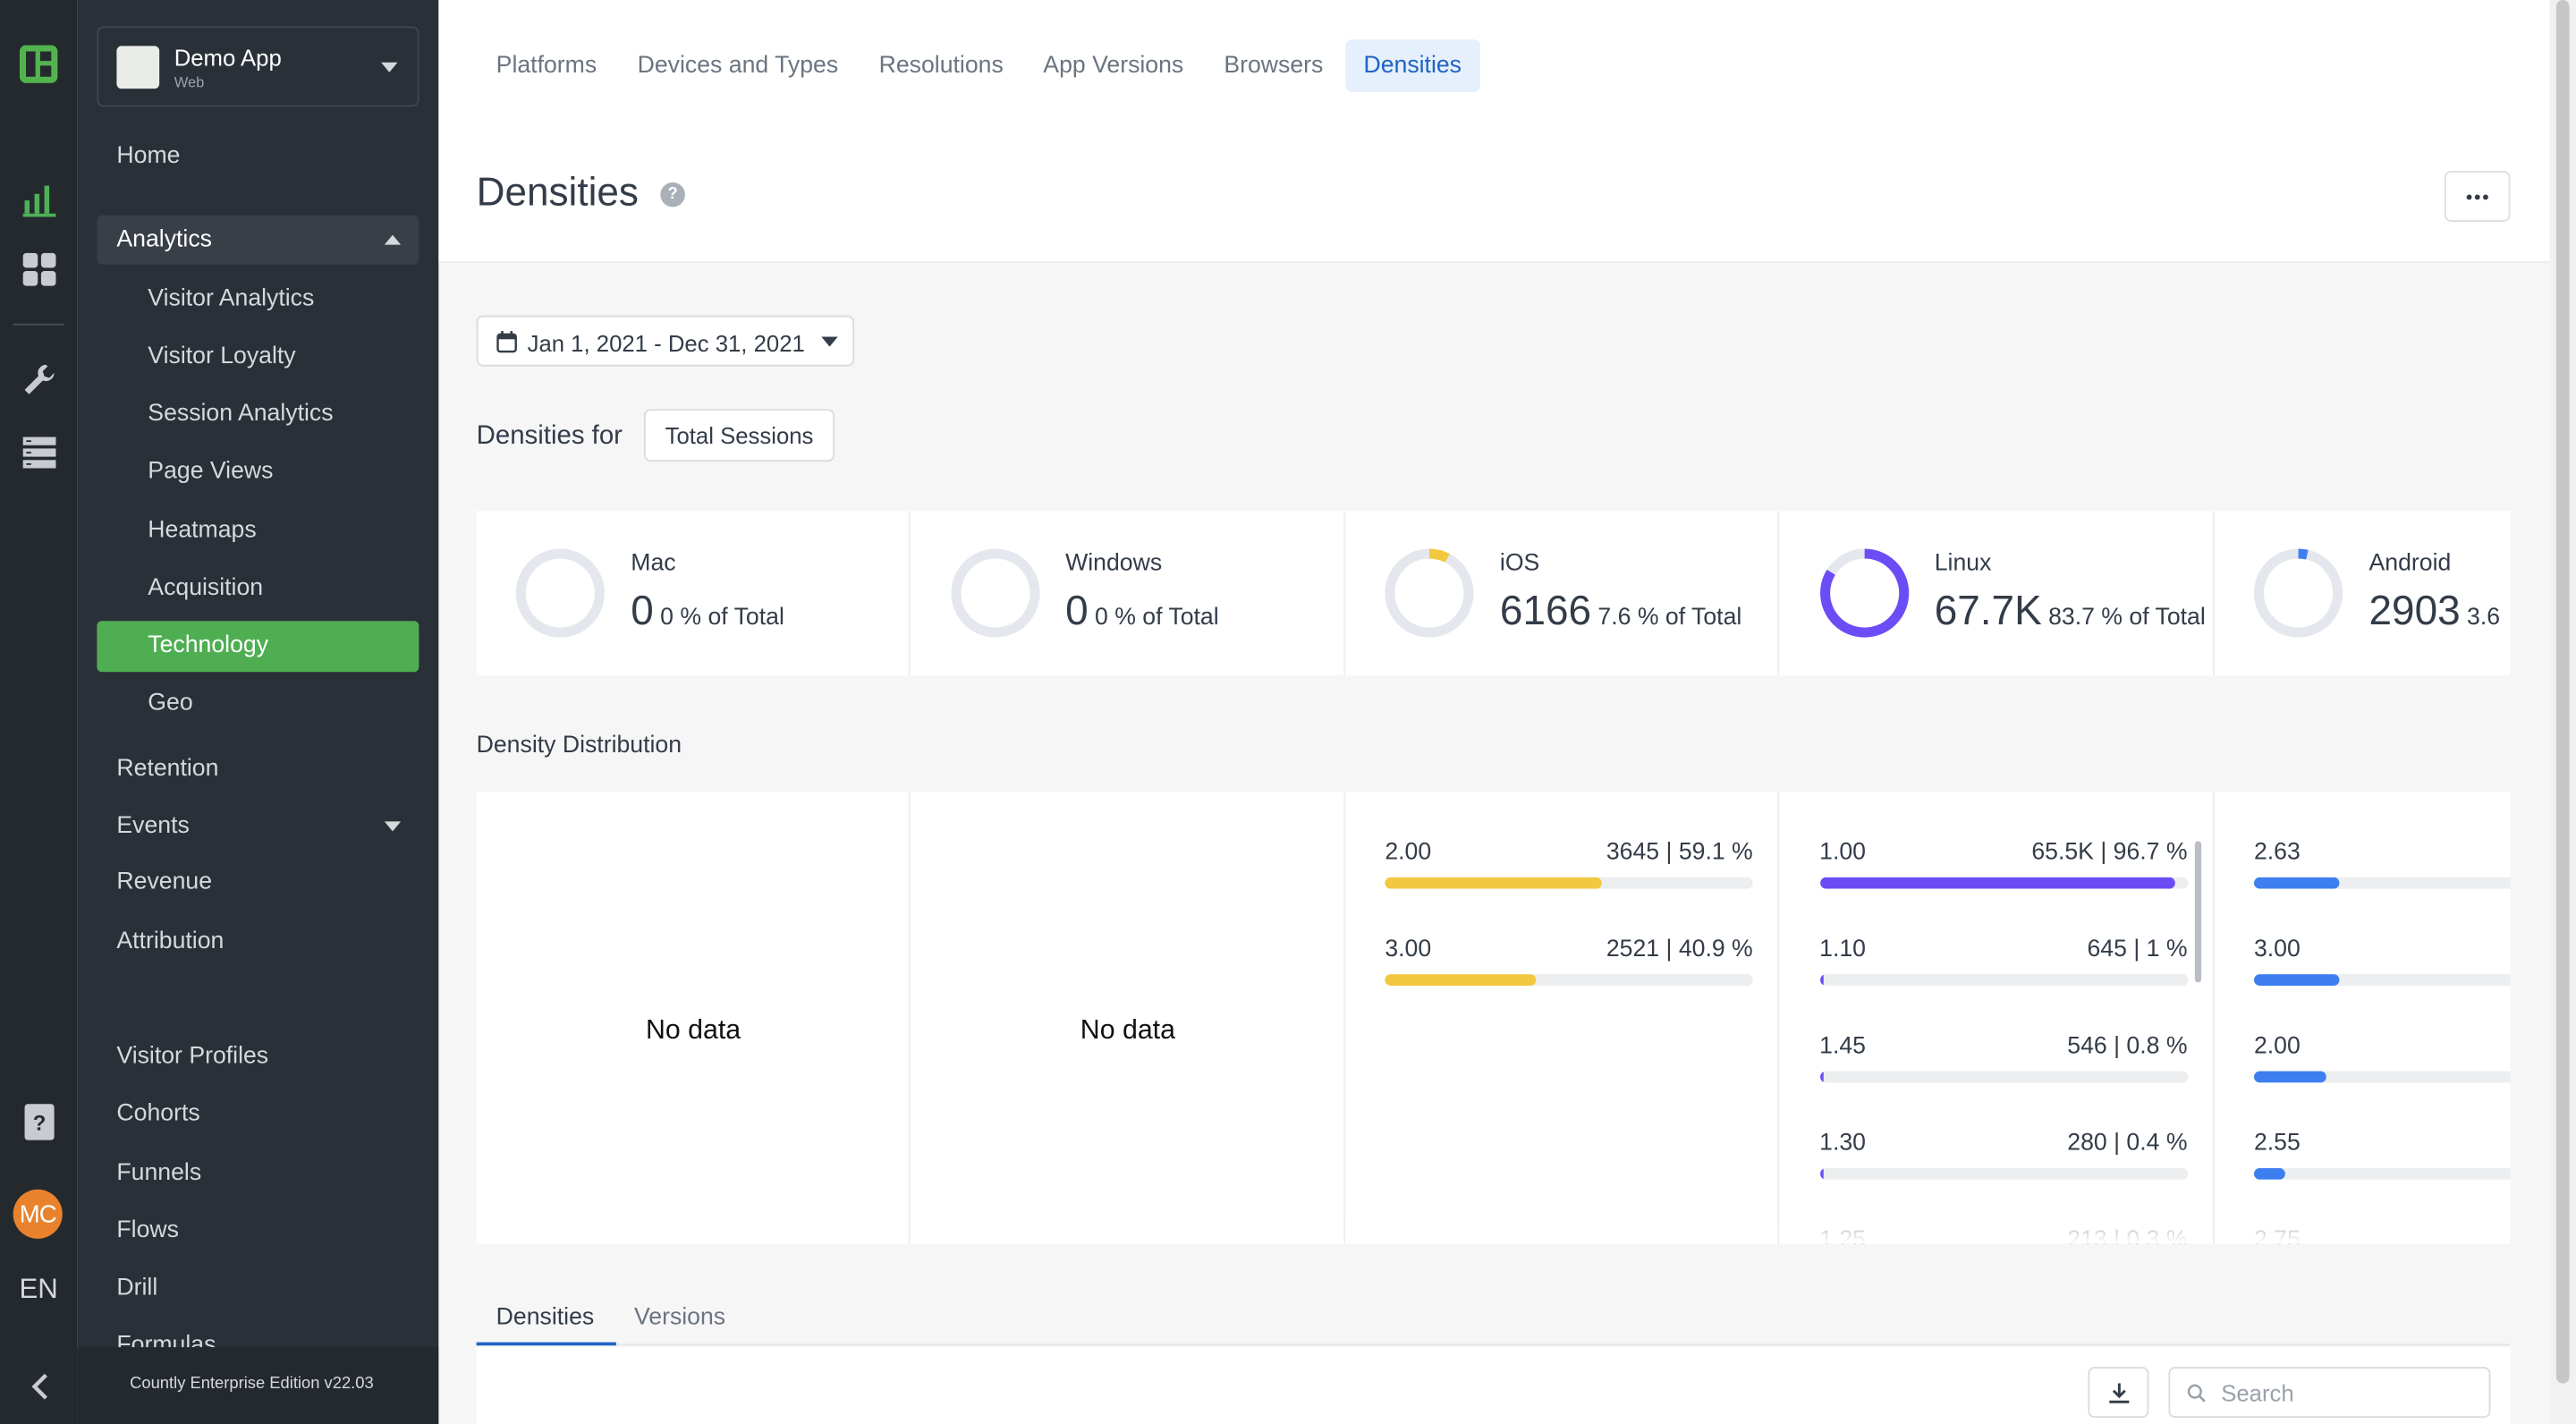 This screenshot has height=1424, width=2576. What do you see at coordinates (1412, 65) in the screenshot?
I see `tab-densities: Densities` at bounding box center [1412, 65].